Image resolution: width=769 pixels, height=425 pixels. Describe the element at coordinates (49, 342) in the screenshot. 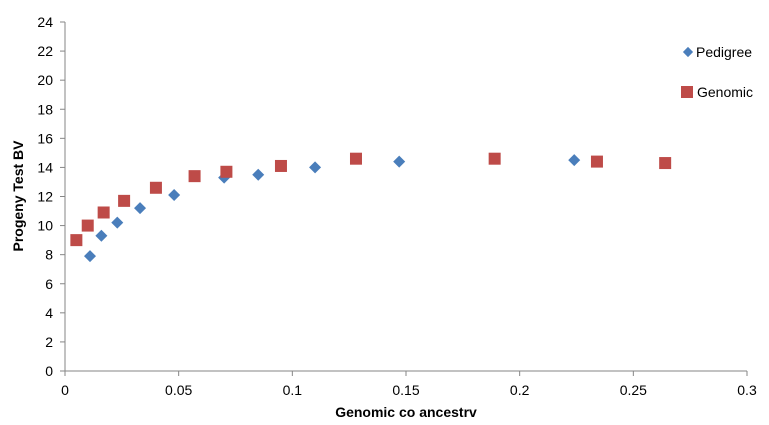

I see `y-tick-label: 2` at that location.